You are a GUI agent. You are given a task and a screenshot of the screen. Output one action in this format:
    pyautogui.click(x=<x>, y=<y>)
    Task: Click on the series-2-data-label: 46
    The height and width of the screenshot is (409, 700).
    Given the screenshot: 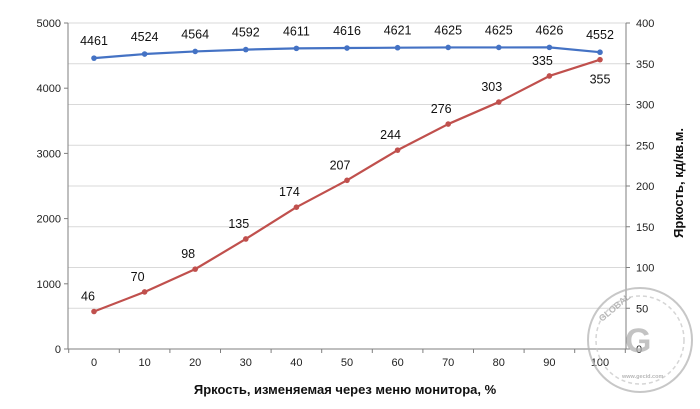 What is the action you would take?
    pyautogui.click(x=88, y=297)
    